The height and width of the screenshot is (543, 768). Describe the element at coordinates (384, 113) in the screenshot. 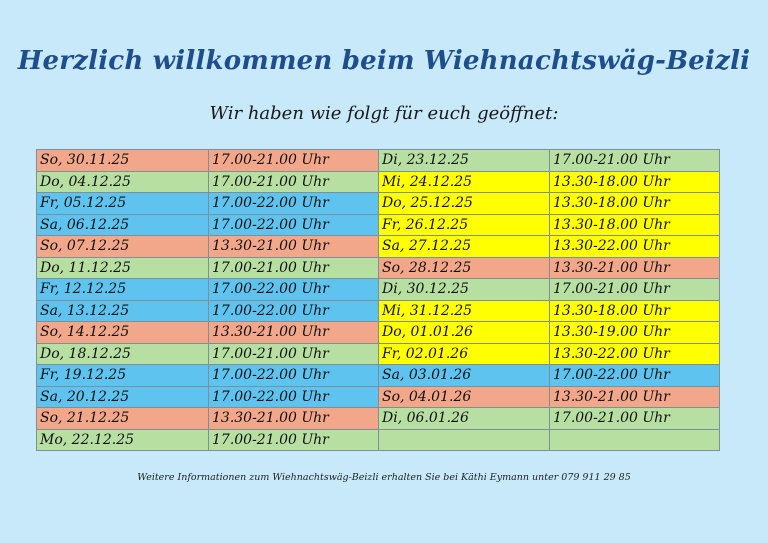

I see `page-subtitle: Wir haben wie folgt für euch geöffnet:` at that location.